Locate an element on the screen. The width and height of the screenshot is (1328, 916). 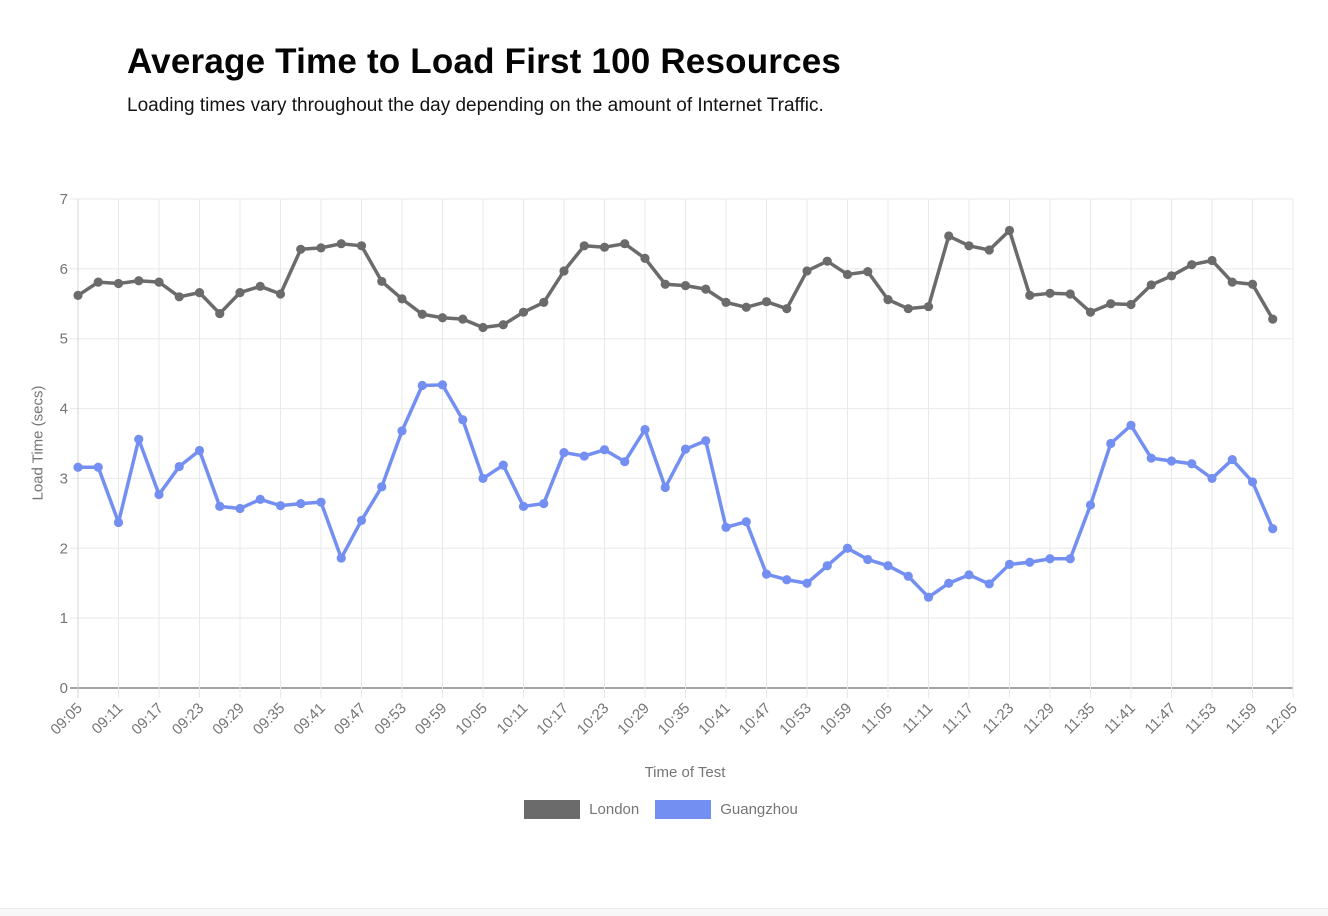
x-tick-label: 11:59 is located at coordinates (1242, 719).